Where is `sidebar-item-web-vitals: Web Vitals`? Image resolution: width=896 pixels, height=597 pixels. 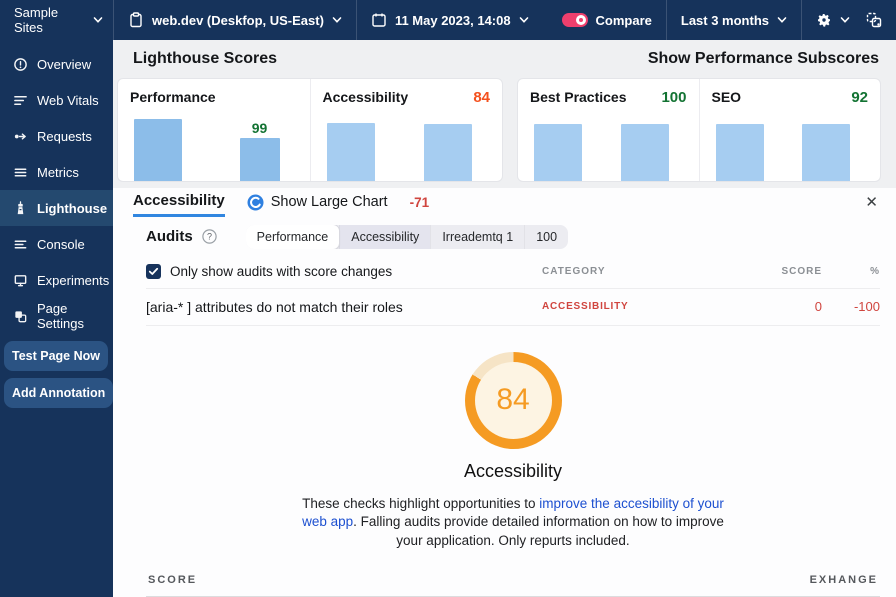 sidebar-item-web-vitals: Web Vitals is located at coordinates (56, 100).